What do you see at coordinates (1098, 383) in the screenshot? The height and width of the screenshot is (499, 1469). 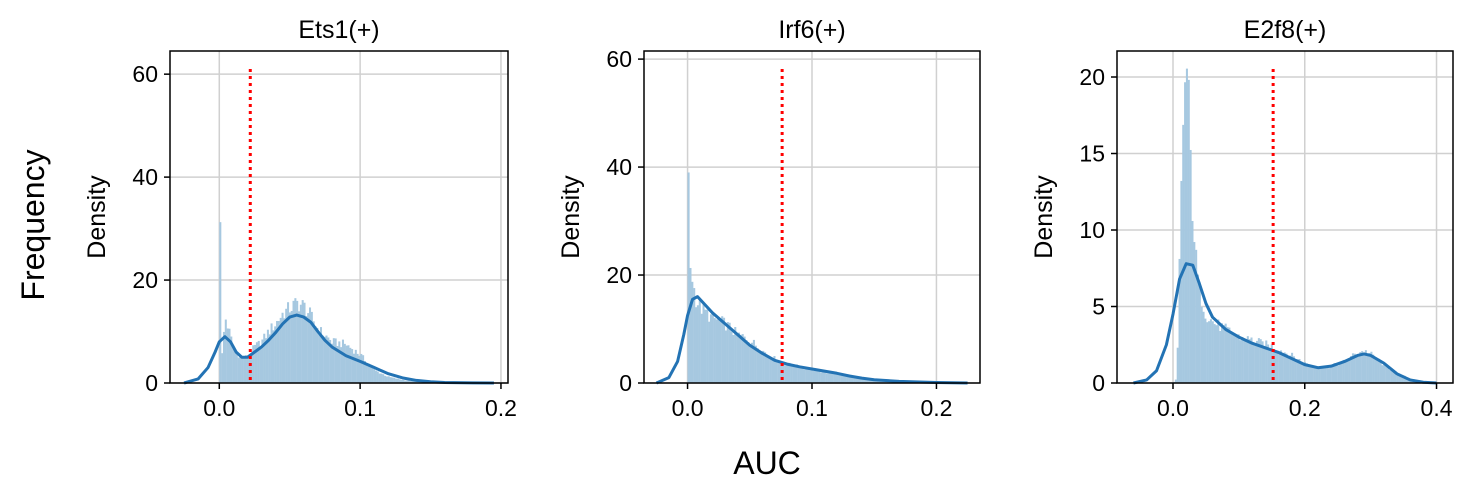 I see `y-tick-label: 0` at bounding box center [1098, 383].